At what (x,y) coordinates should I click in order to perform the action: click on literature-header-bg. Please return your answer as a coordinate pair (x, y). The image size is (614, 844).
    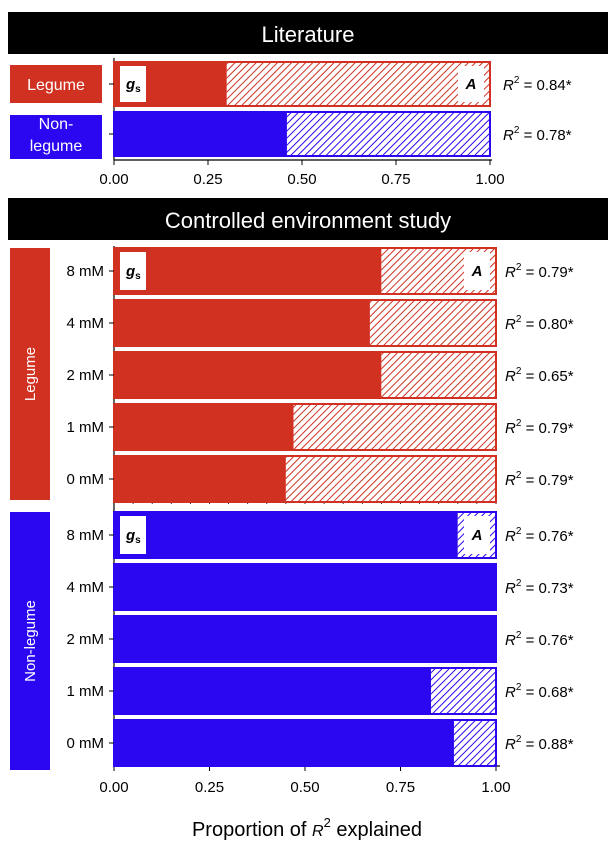
    Looking at the image, I should click on (308, 33).